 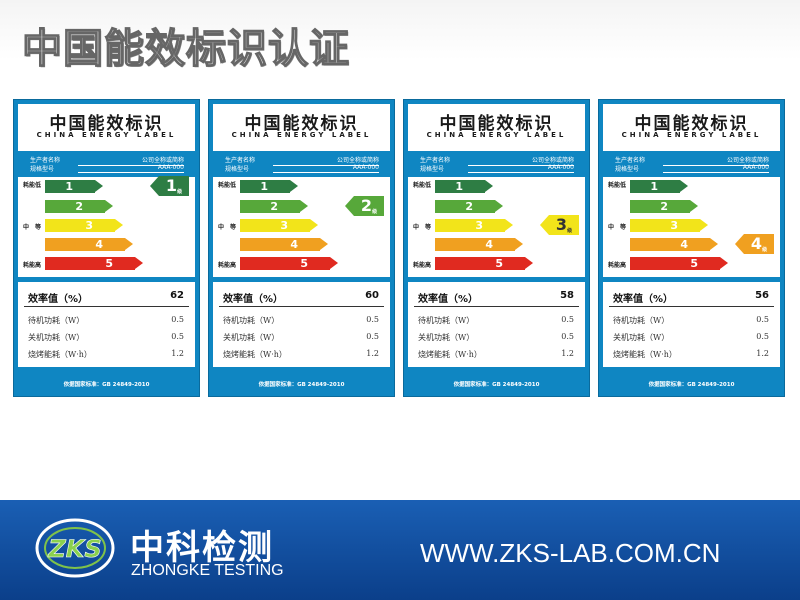 I want to click on grade-indicator: 1级, so click(x=169, y=186).